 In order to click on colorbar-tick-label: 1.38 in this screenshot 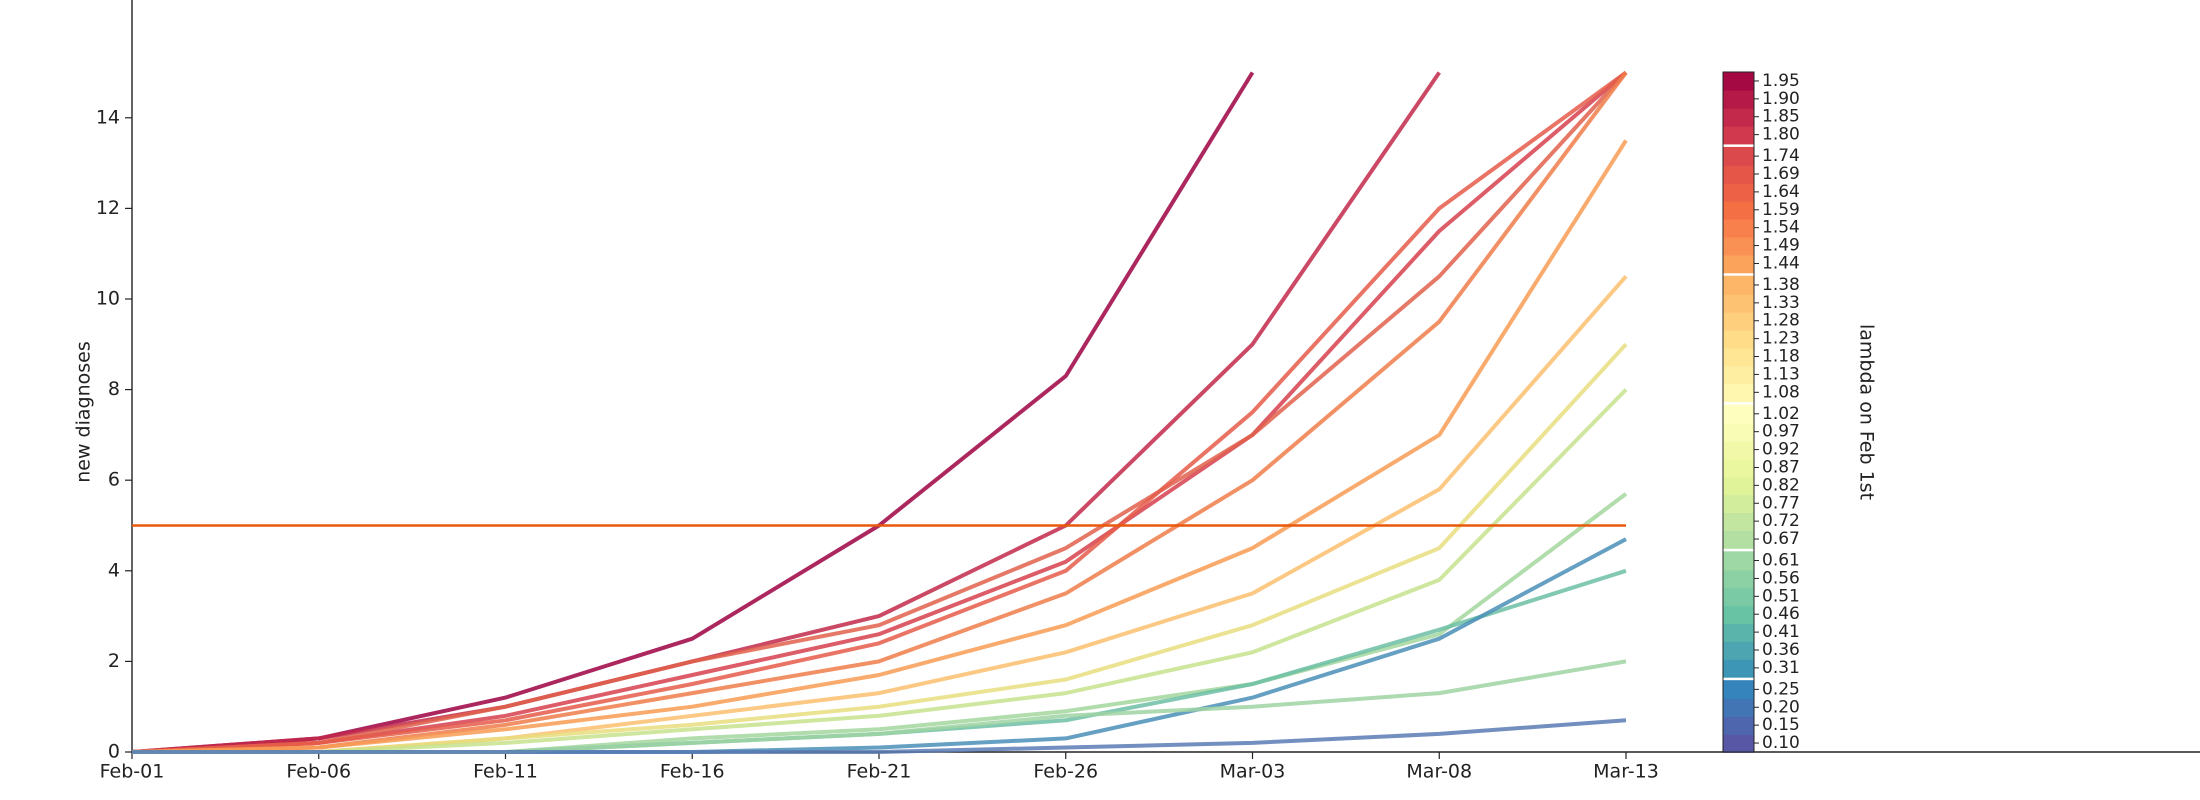, I will do `click(1781, 285)`.